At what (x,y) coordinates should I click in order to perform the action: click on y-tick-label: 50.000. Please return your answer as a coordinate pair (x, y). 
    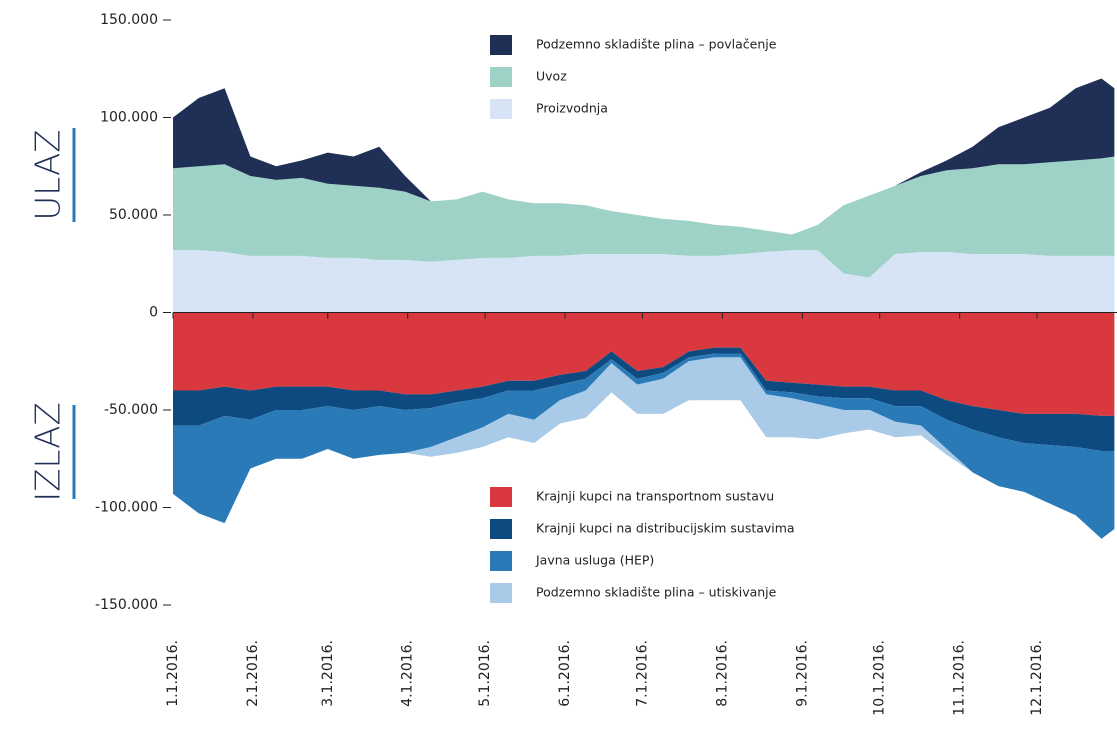
    Looking at the image, I should click on (133, 215).